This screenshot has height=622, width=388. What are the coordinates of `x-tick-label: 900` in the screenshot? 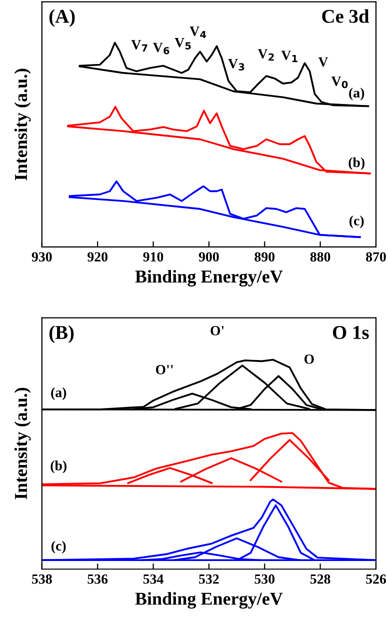 It's located at (208, 257).